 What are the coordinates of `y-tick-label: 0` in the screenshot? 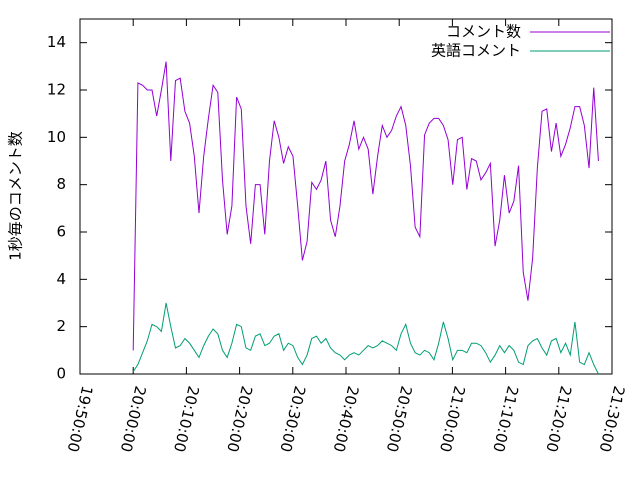 It's located at (61, 374).